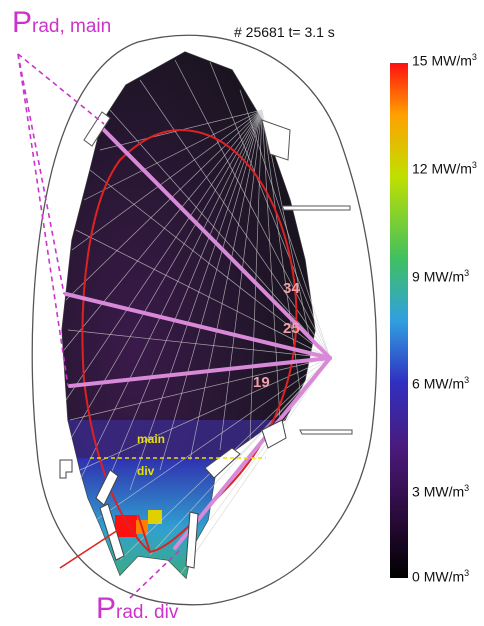 Image resolution: width=484 pixels, height=626 pixels. I want to click on channel-34-label: 34, so click(291, 288).